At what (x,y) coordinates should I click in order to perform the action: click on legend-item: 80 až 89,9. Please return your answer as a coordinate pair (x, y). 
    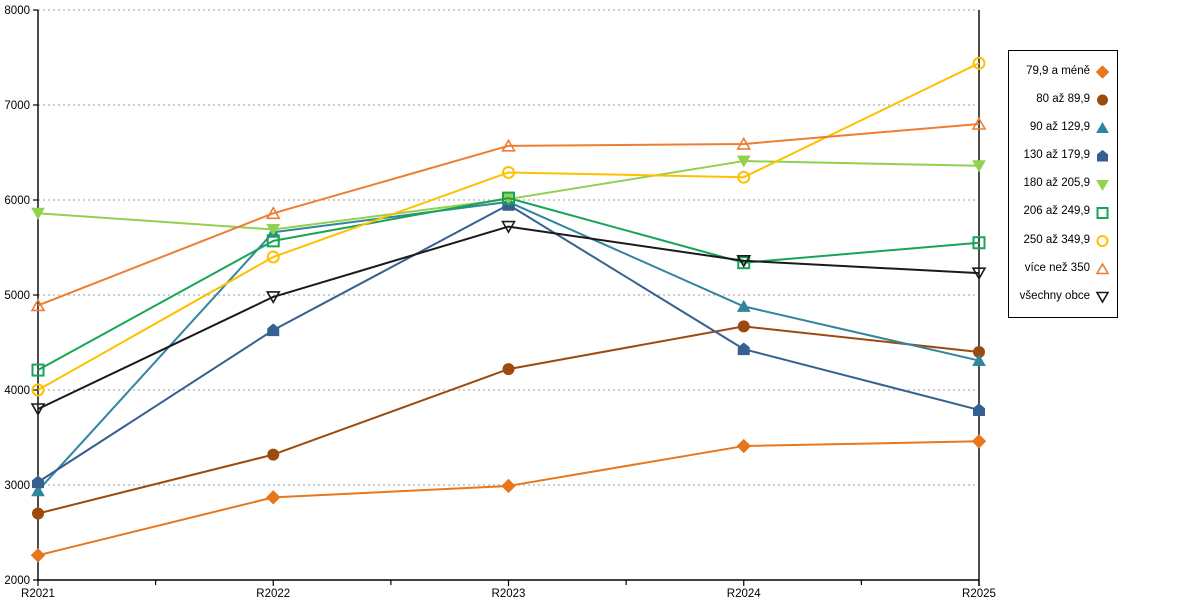
    Looking at the image, I should click on (1061, 99).